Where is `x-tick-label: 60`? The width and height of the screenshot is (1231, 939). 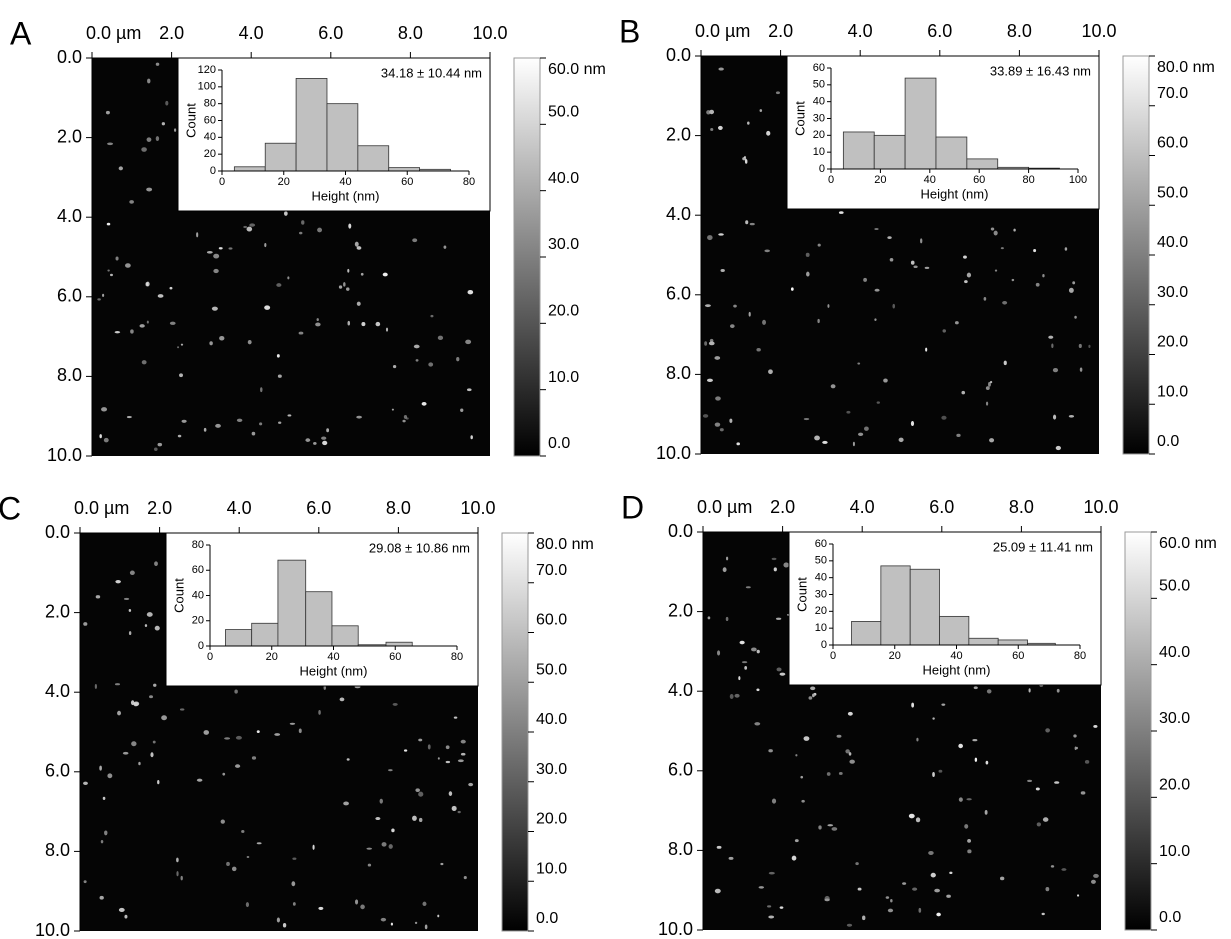
x-tick-label: 60 is located at coordinates (979, 180).